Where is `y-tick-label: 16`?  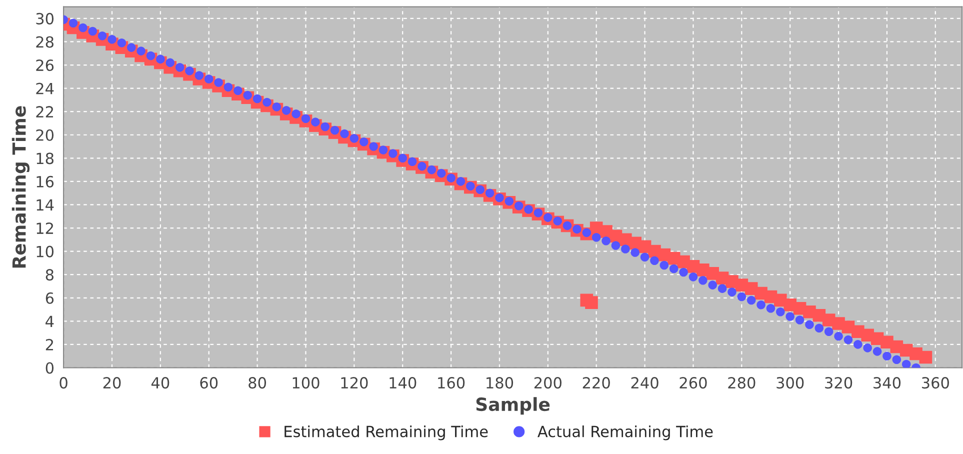 y-tick-label: 16 is located at coordinates (45, 182).